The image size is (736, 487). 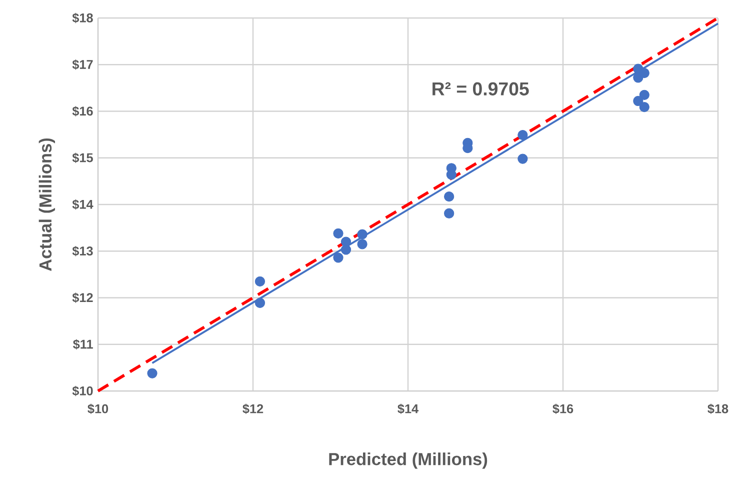 I want to click on x-tick-label: $18, so click(x=718, y=409).